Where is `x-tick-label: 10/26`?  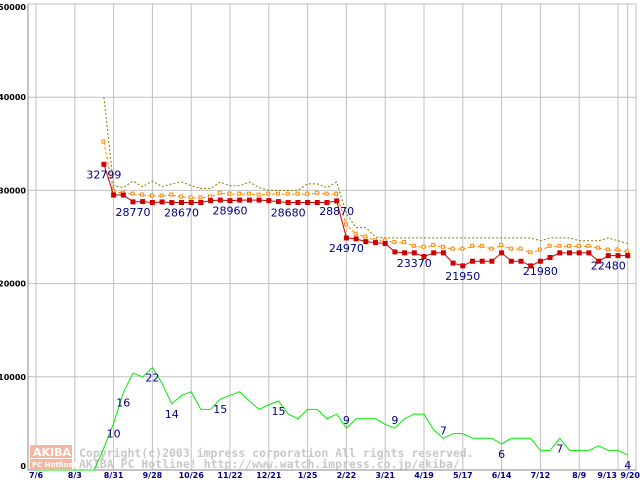 x-tick-label: 10/26 is located at coordinates (192, 475).